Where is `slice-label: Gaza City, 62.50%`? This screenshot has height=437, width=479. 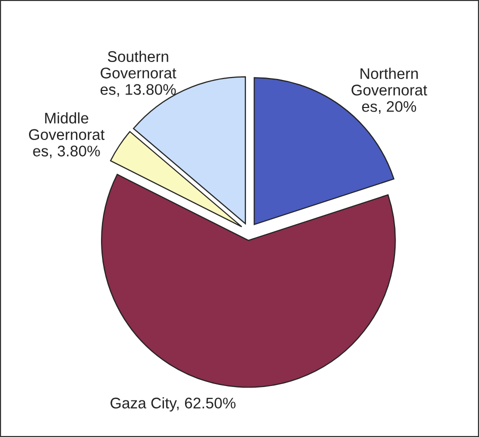
slice-label: Gaza City, 62.50% is located at coordinates (173, 404).